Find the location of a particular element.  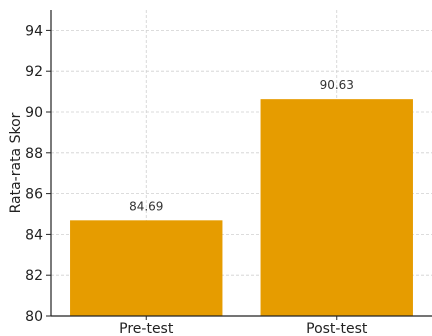

y-tick-label: 90 is located at coordinates (34, 113).